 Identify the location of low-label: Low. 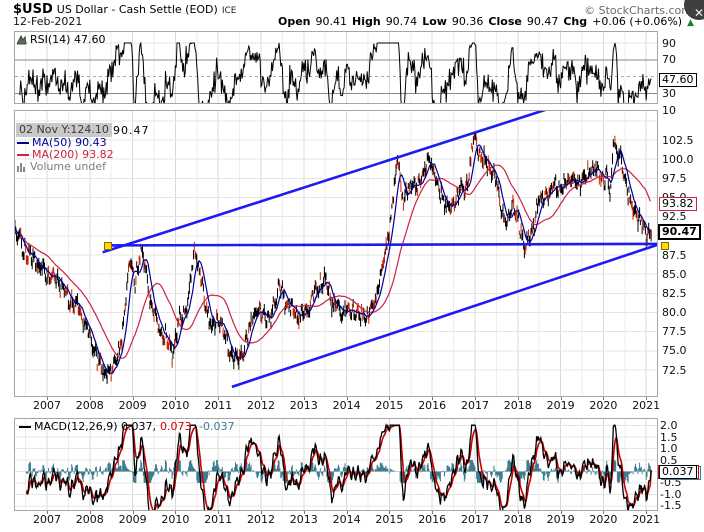
(434, 21).